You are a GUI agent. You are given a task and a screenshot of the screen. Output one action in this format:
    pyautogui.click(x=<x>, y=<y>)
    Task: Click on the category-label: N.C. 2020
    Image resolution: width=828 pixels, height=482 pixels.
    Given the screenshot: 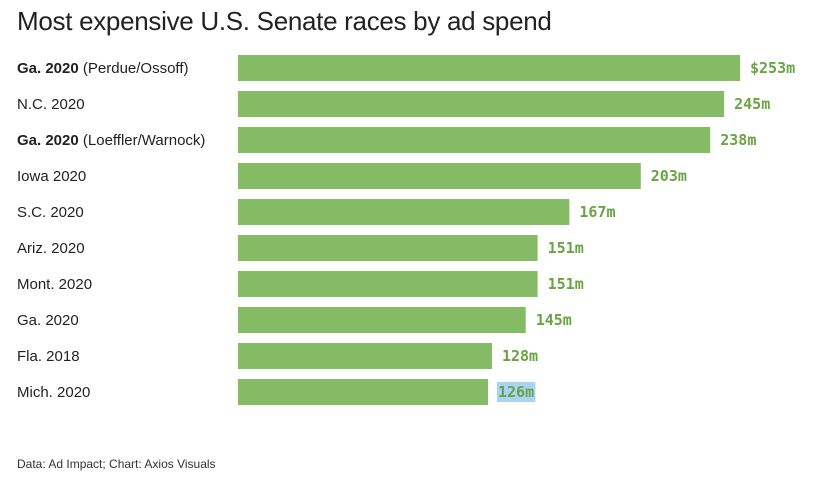 What is the action you would take?
    pyautogui.click(x=51, y=104)
    